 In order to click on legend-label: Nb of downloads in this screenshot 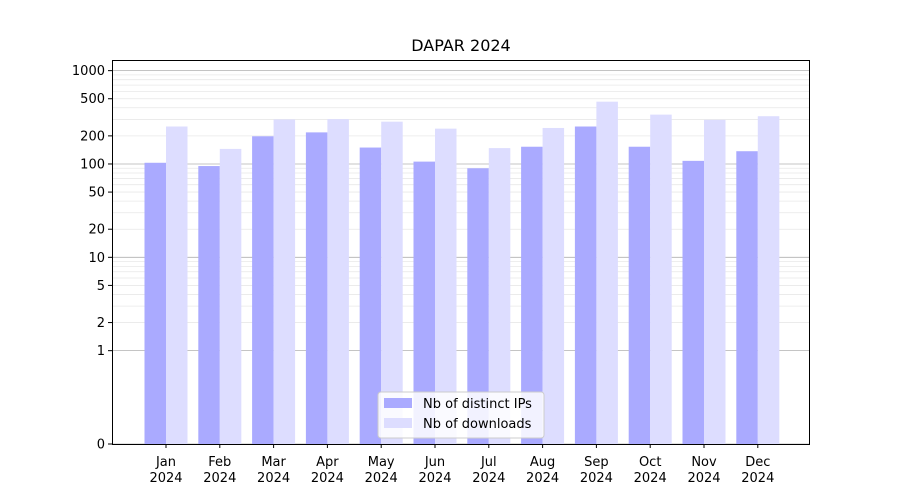, I will do `click(477, 424)`.